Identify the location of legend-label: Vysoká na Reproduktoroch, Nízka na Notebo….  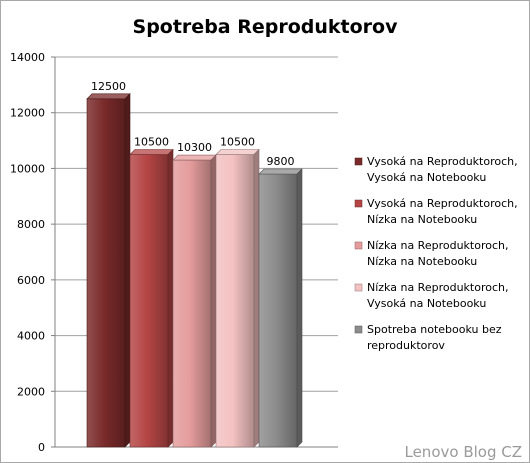
(442, 211).